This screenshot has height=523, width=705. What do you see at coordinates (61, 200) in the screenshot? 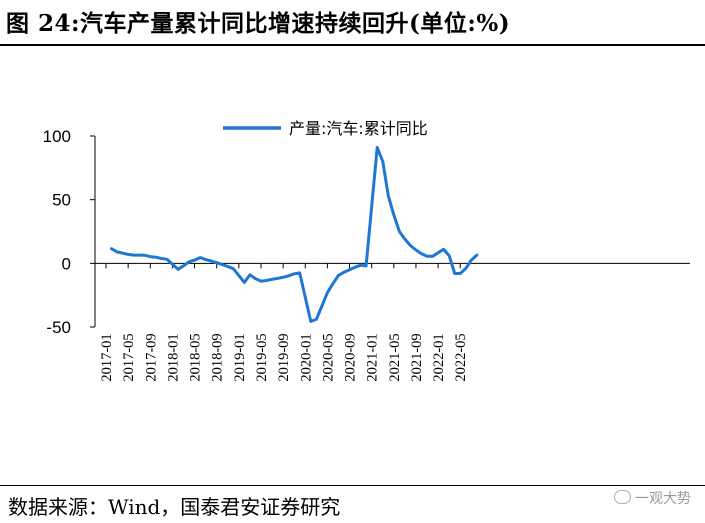
I see `y-tick-label: 50` at bounding box center [61, 200].